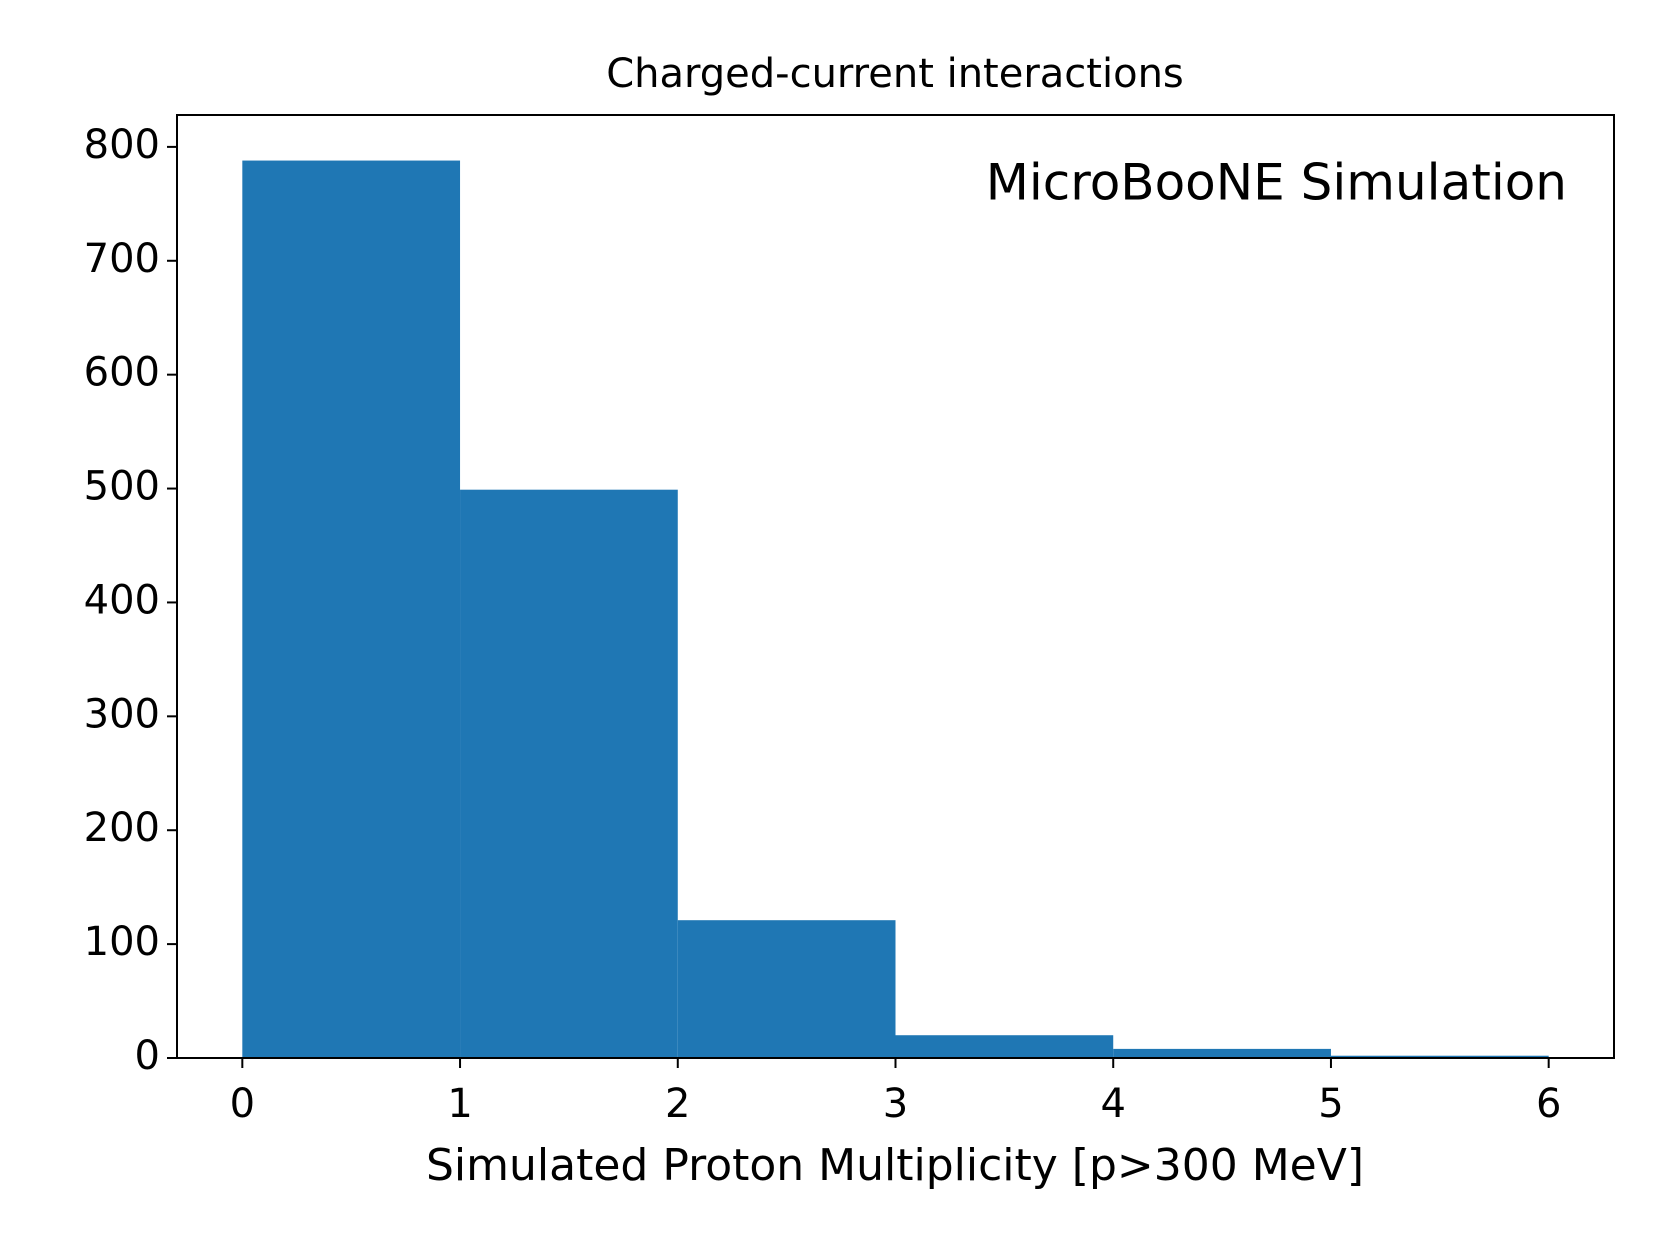  Describe the element at coordinates (1276, 183) in the screenshot. I see `annotation: MicroBooNE Simulation` at that location.